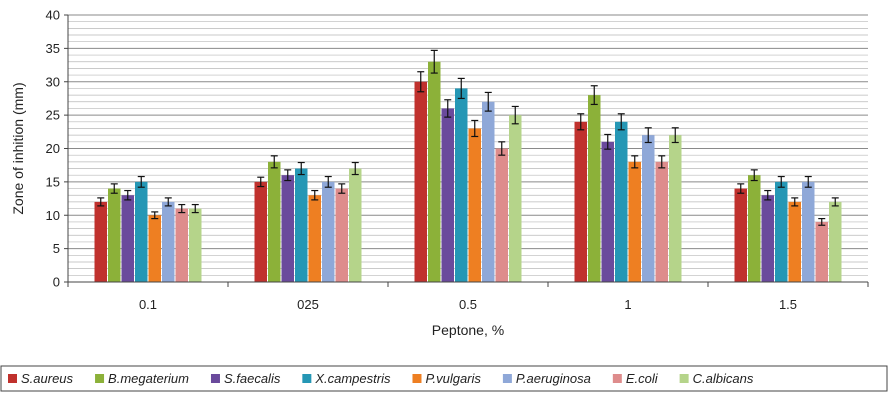  I want to click on y-tick-label: 35, so click(53, 48).